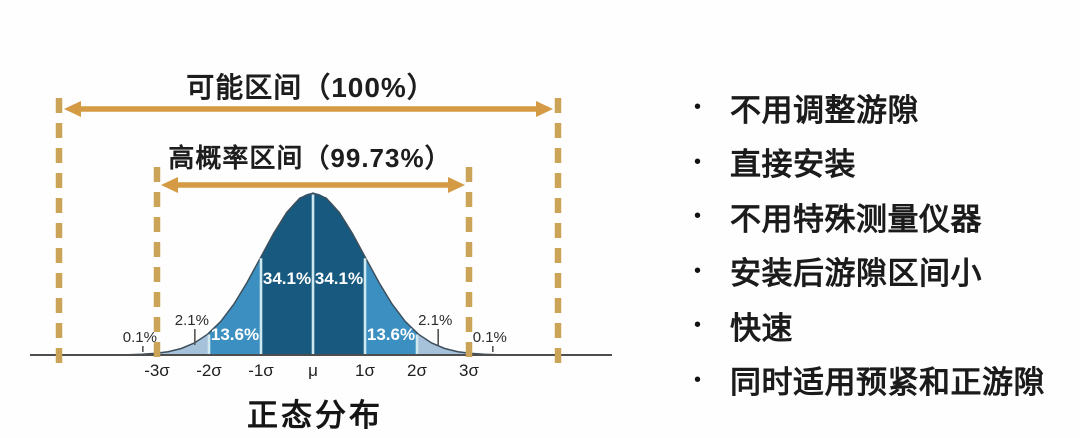 The image size is (1080, 438). Describe the element at coordinates (313, 370) in the screenshot. I see `x-tick-label: μ` at that location.